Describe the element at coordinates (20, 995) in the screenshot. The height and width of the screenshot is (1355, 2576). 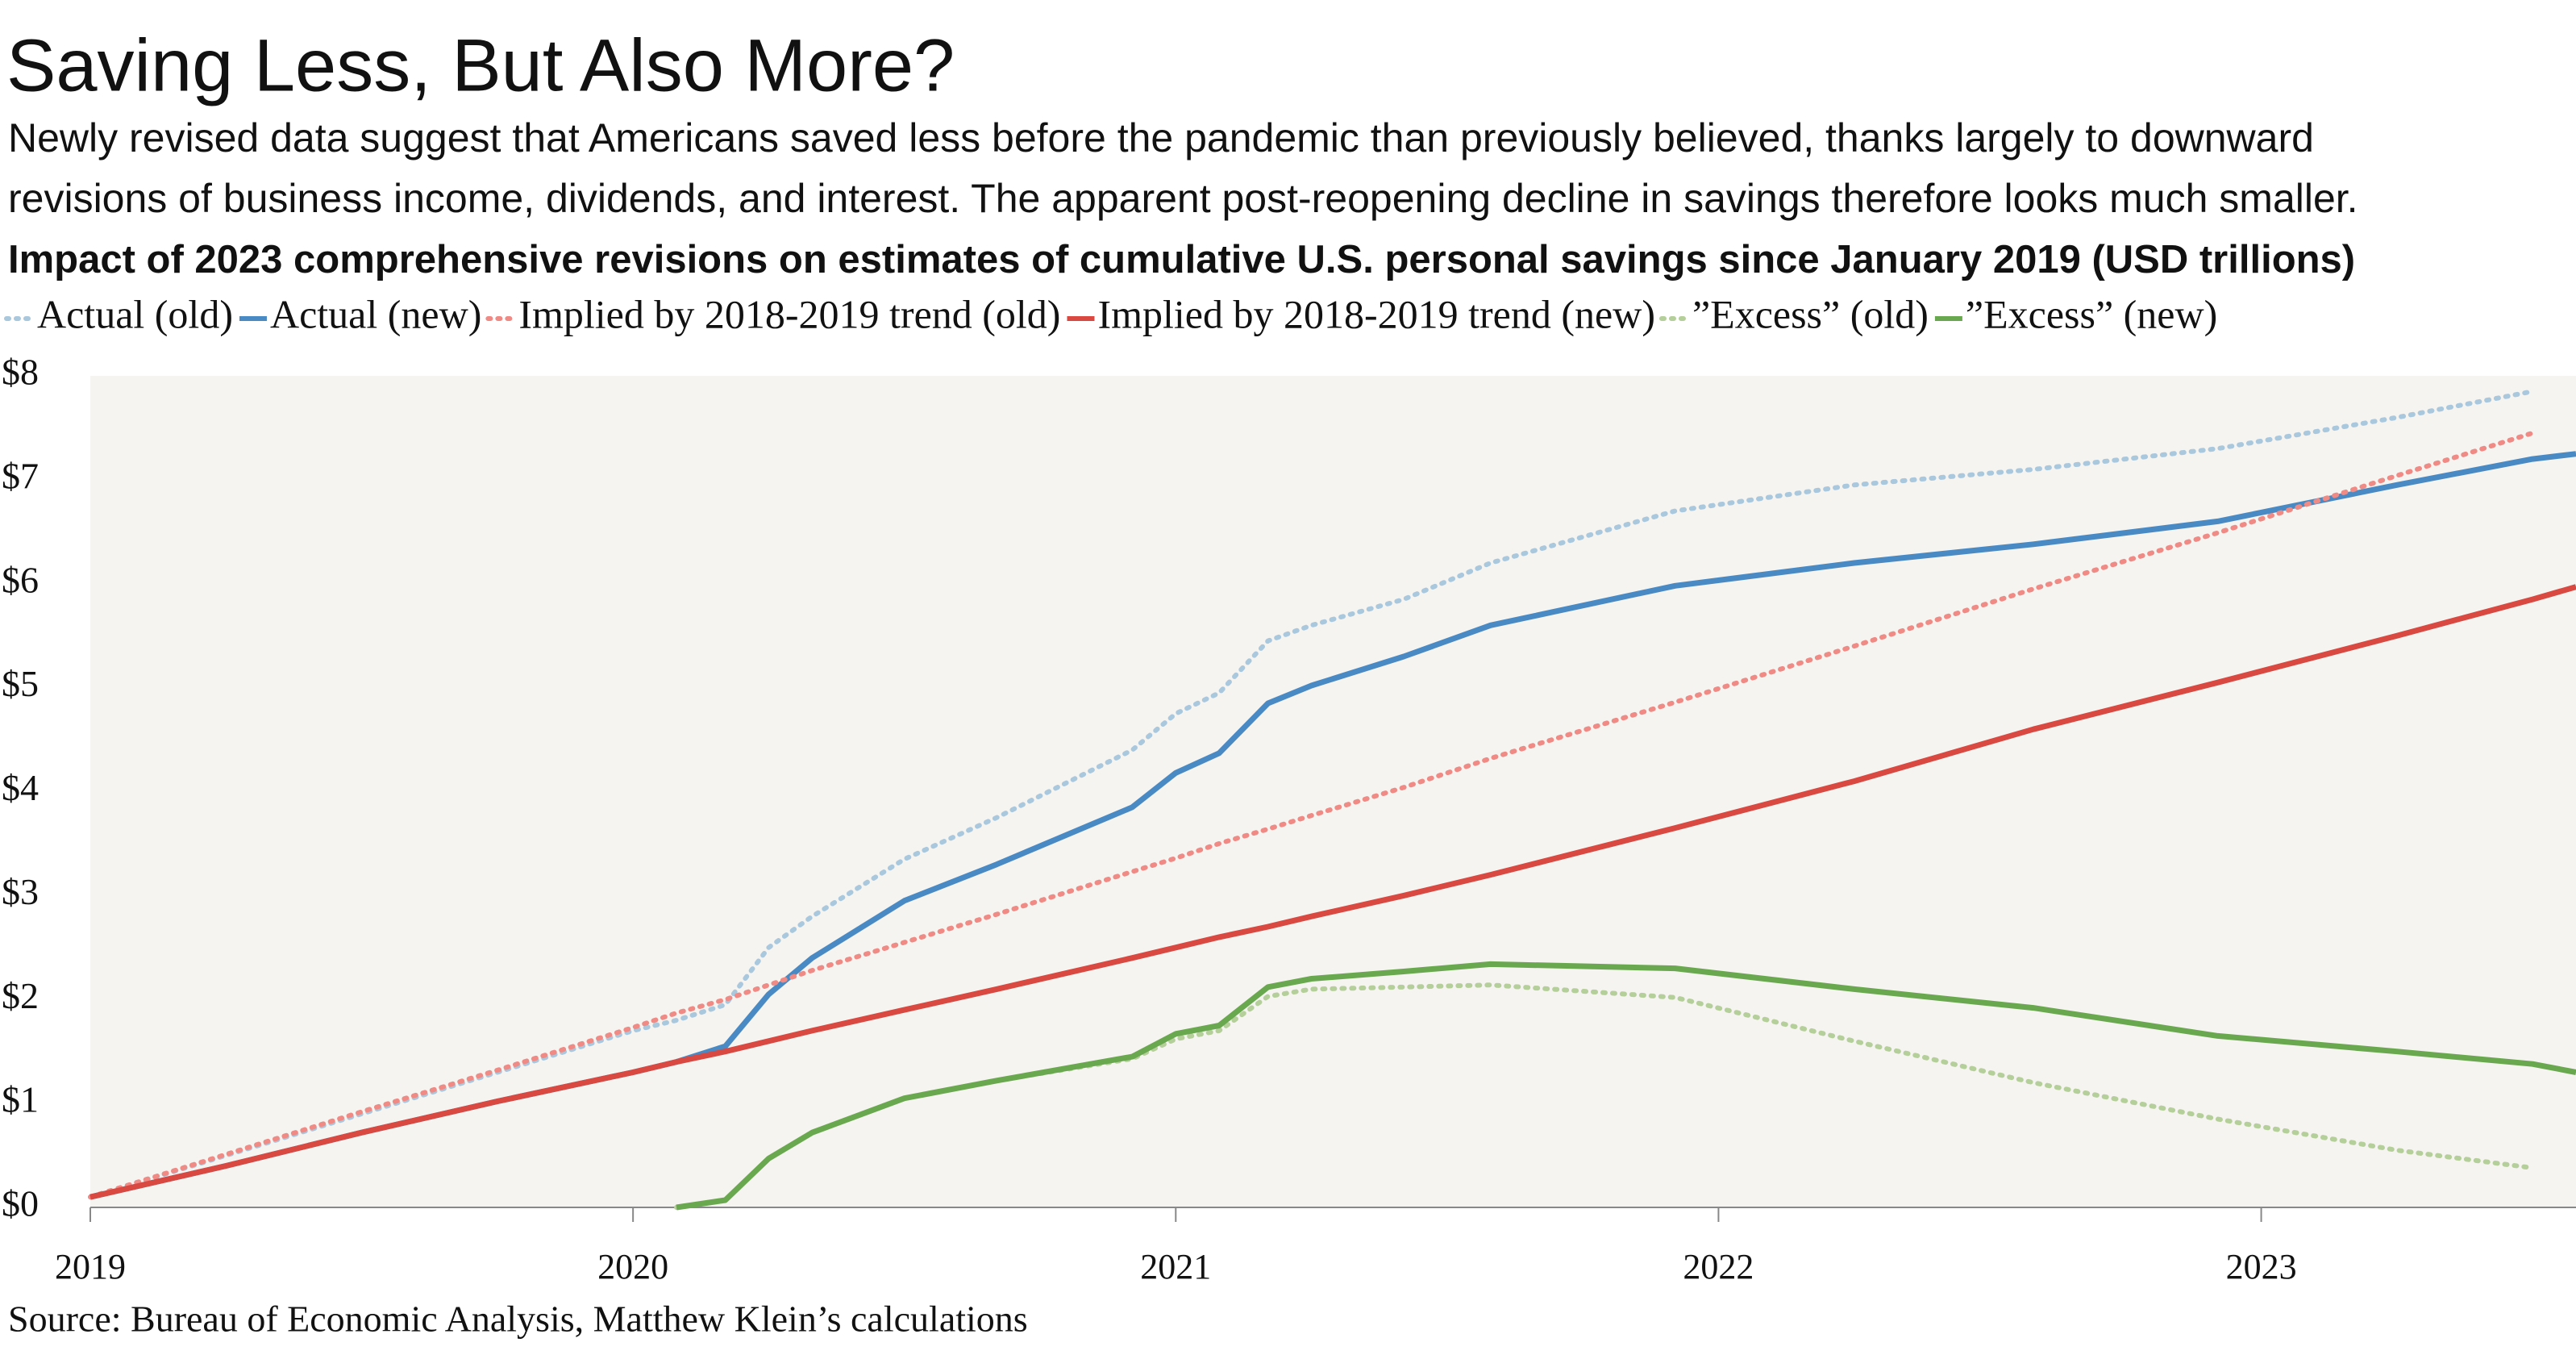
I see `y-tick-label: $2` at that location.